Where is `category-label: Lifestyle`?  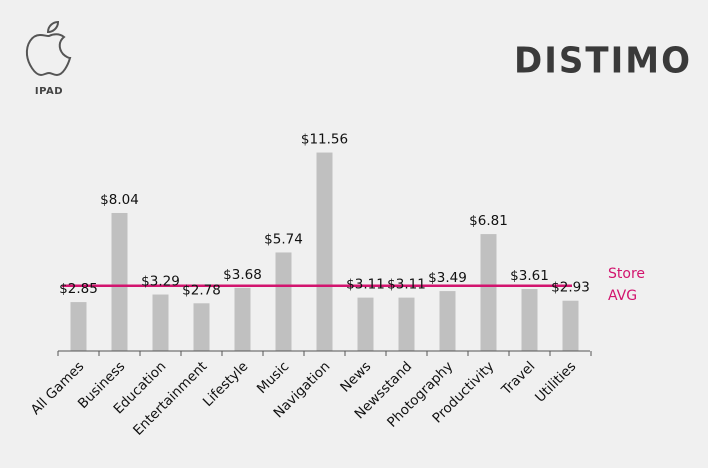
category-label: Lifestyle is located at coordinates (225, 384).